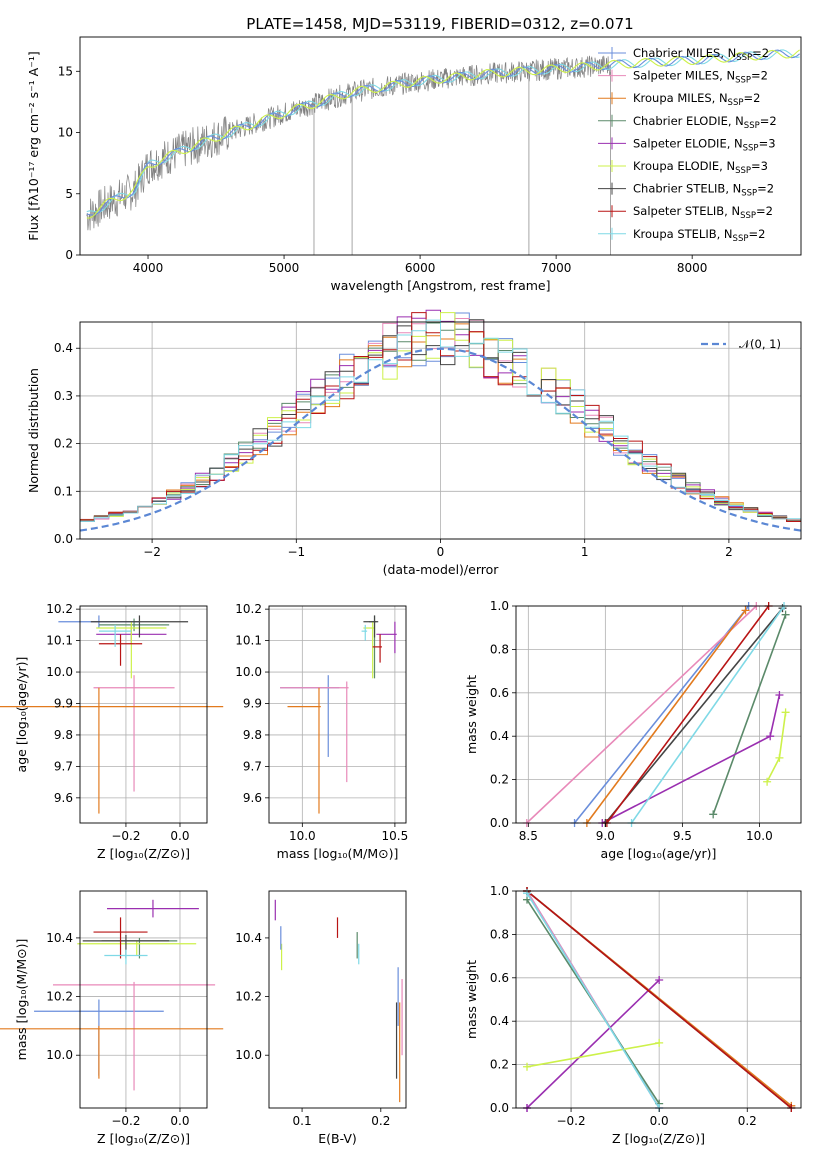  What do you see at coordinates (528, 836) in the screenshot?
I see `x-tick-label: 8.5` at bounding box center [528, 836].